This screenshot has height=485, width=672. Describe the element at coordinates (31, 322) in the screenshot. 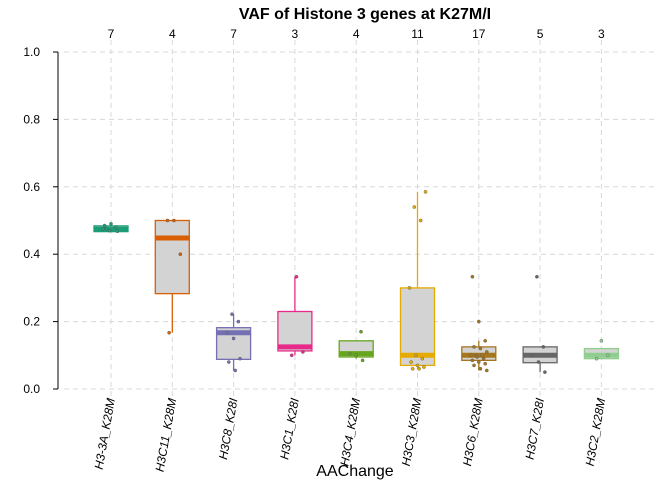

I see `y-tick-label: 0.2` at that location.